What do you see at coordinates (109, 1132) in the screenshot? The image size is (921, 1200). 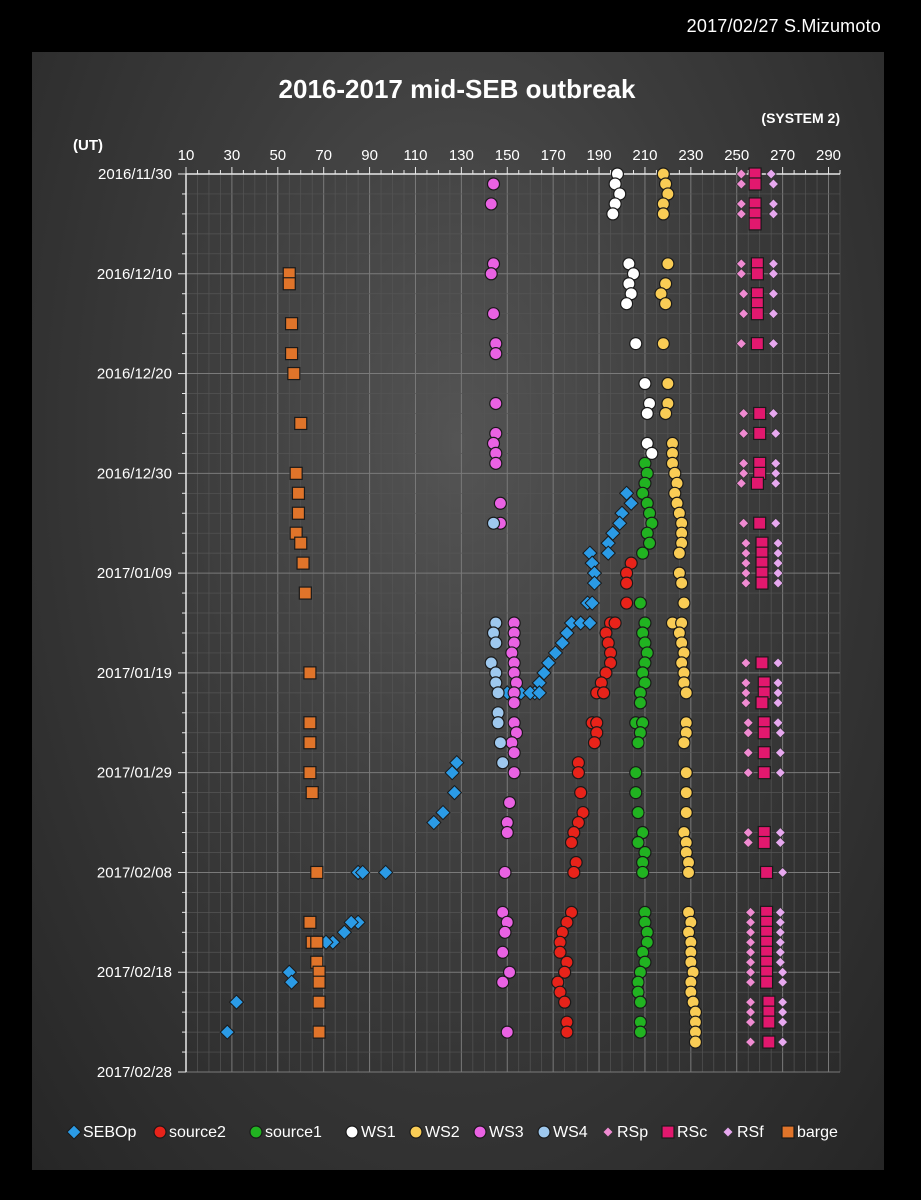 I see `legend-label: SEBOp` at bounding box center [109, 1132].